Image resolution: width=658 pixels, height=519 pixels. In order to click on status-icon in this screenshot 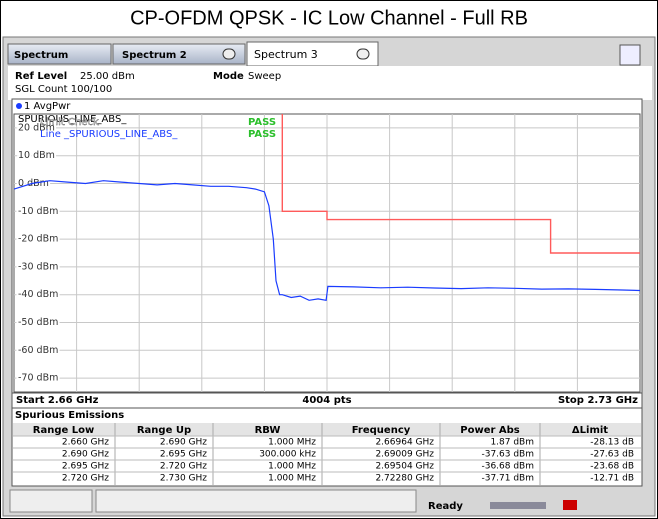, I will do `click(570, 505)`.